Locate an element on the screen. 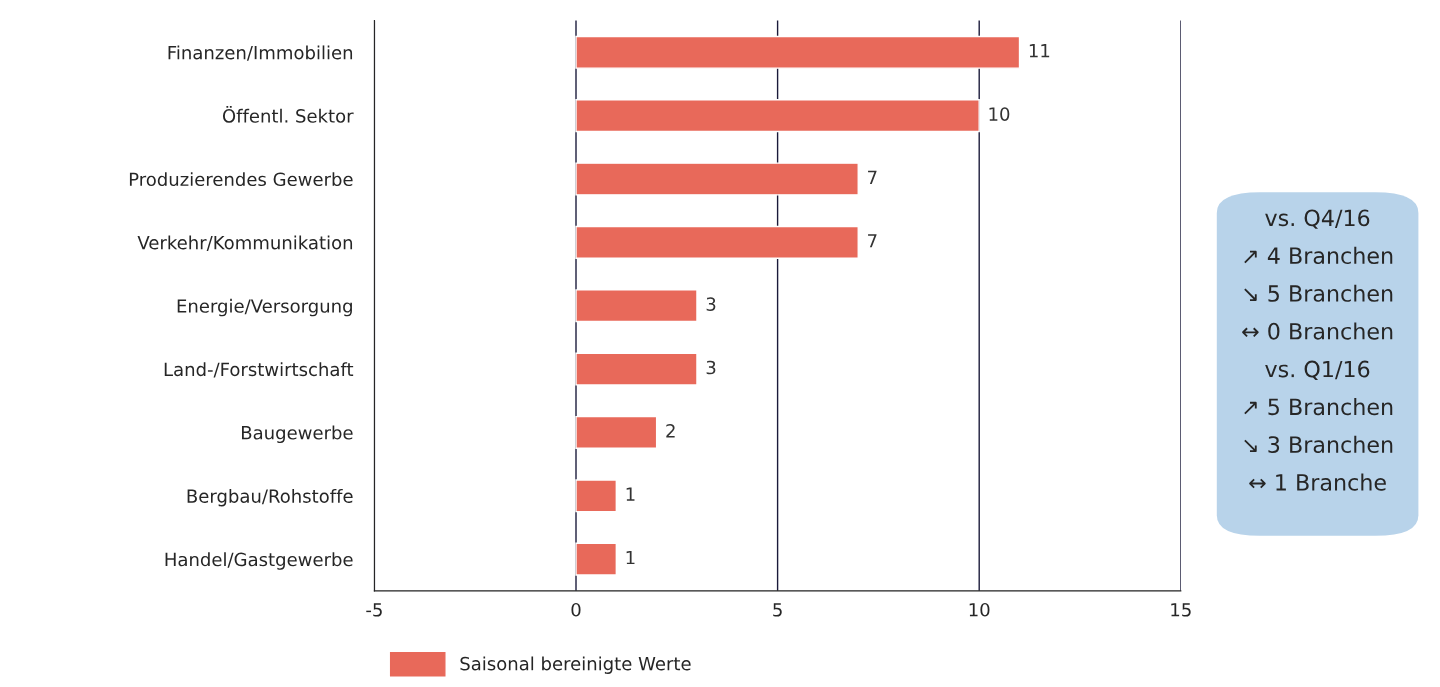 The width and height of the screenshot is (1440, 687). y-tick-label: Land-/Forstwirtschaft is located at coordinates (259, 370).